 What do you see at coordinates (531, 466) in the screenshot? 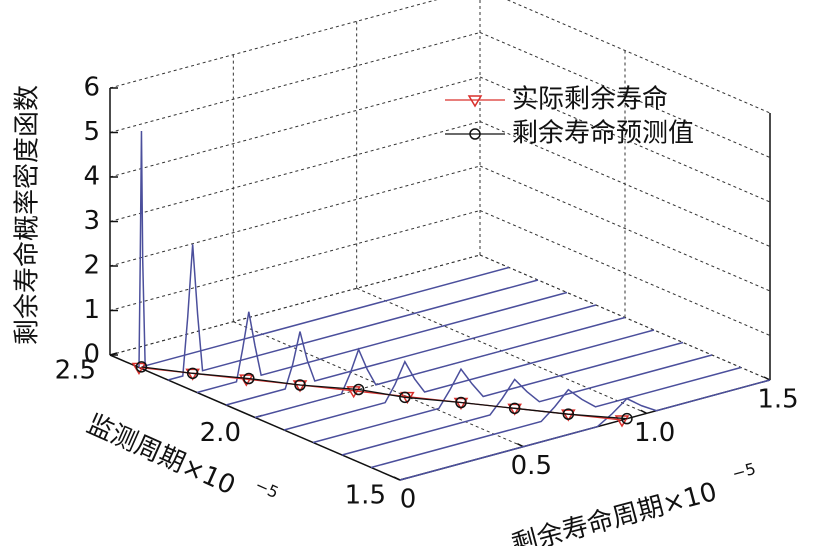
I see `x-tick-label: 0.5` at bounding box center [531, 466].